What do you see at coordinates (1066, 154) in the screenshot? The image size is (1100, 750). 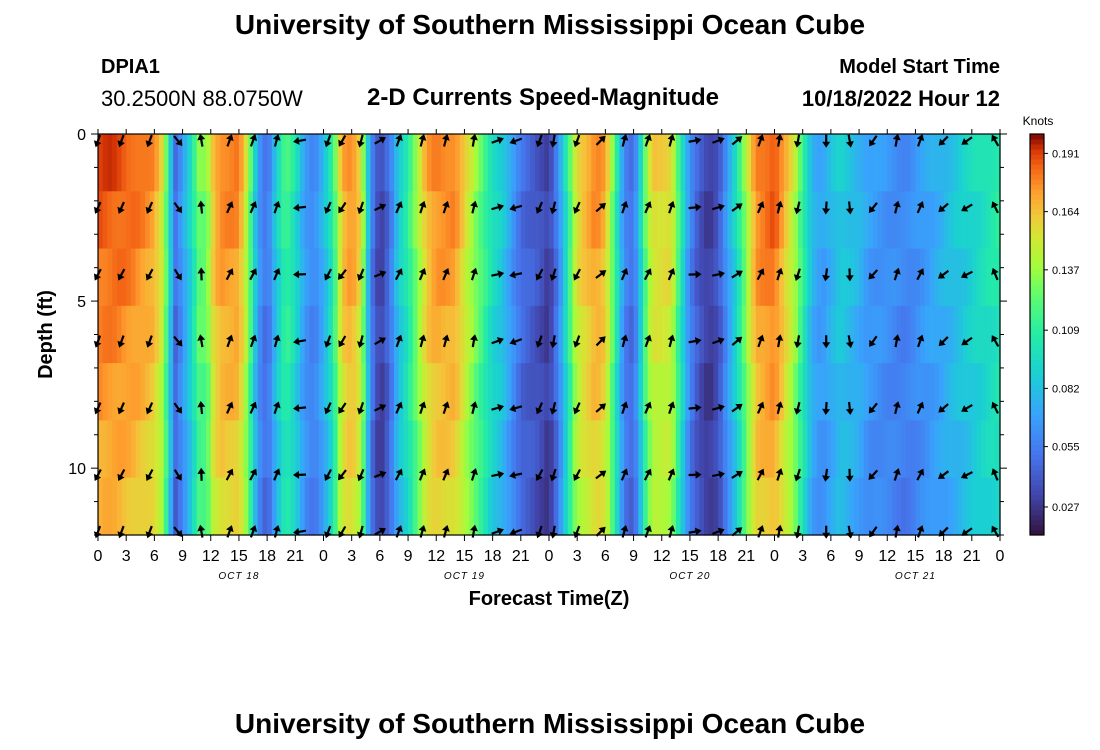 I see `colorbar-tick-label: 0.191` at bounding box center [1066, 154].